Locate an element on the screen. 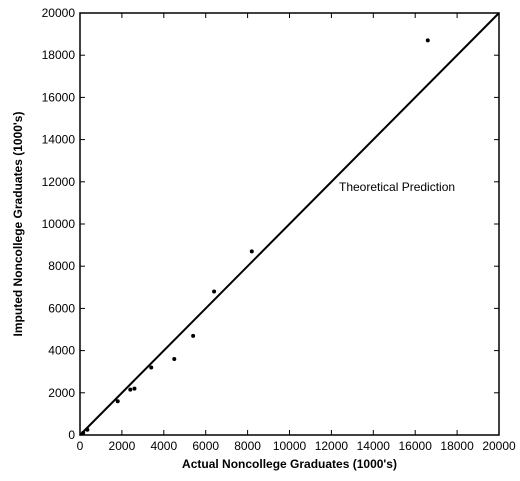  x-tick-label: 10000 is located at coordinates (290, 446).